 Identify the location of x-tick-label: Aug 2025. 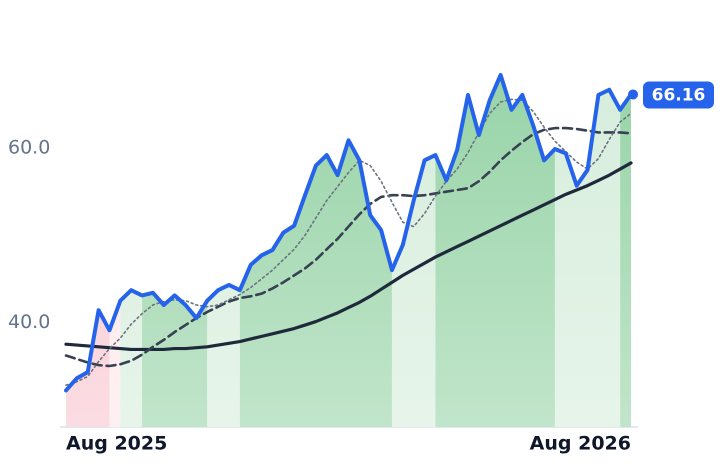
(116, 444).